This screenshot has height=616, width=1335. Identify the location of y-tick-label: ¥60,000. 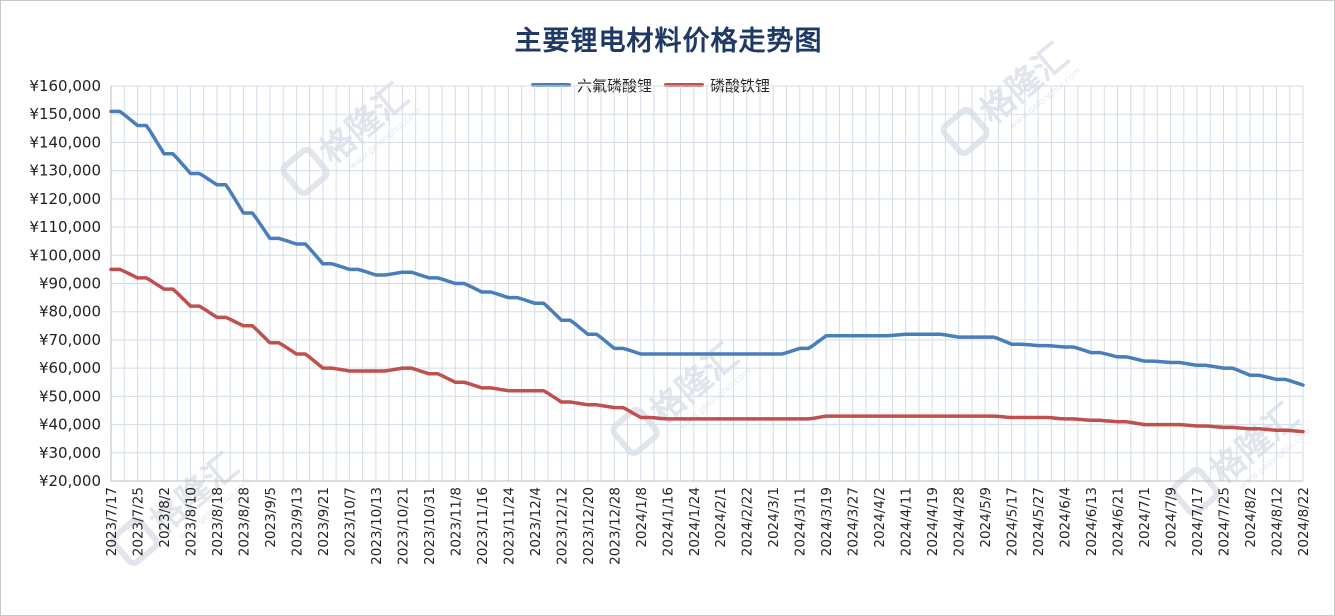
(70, 368).